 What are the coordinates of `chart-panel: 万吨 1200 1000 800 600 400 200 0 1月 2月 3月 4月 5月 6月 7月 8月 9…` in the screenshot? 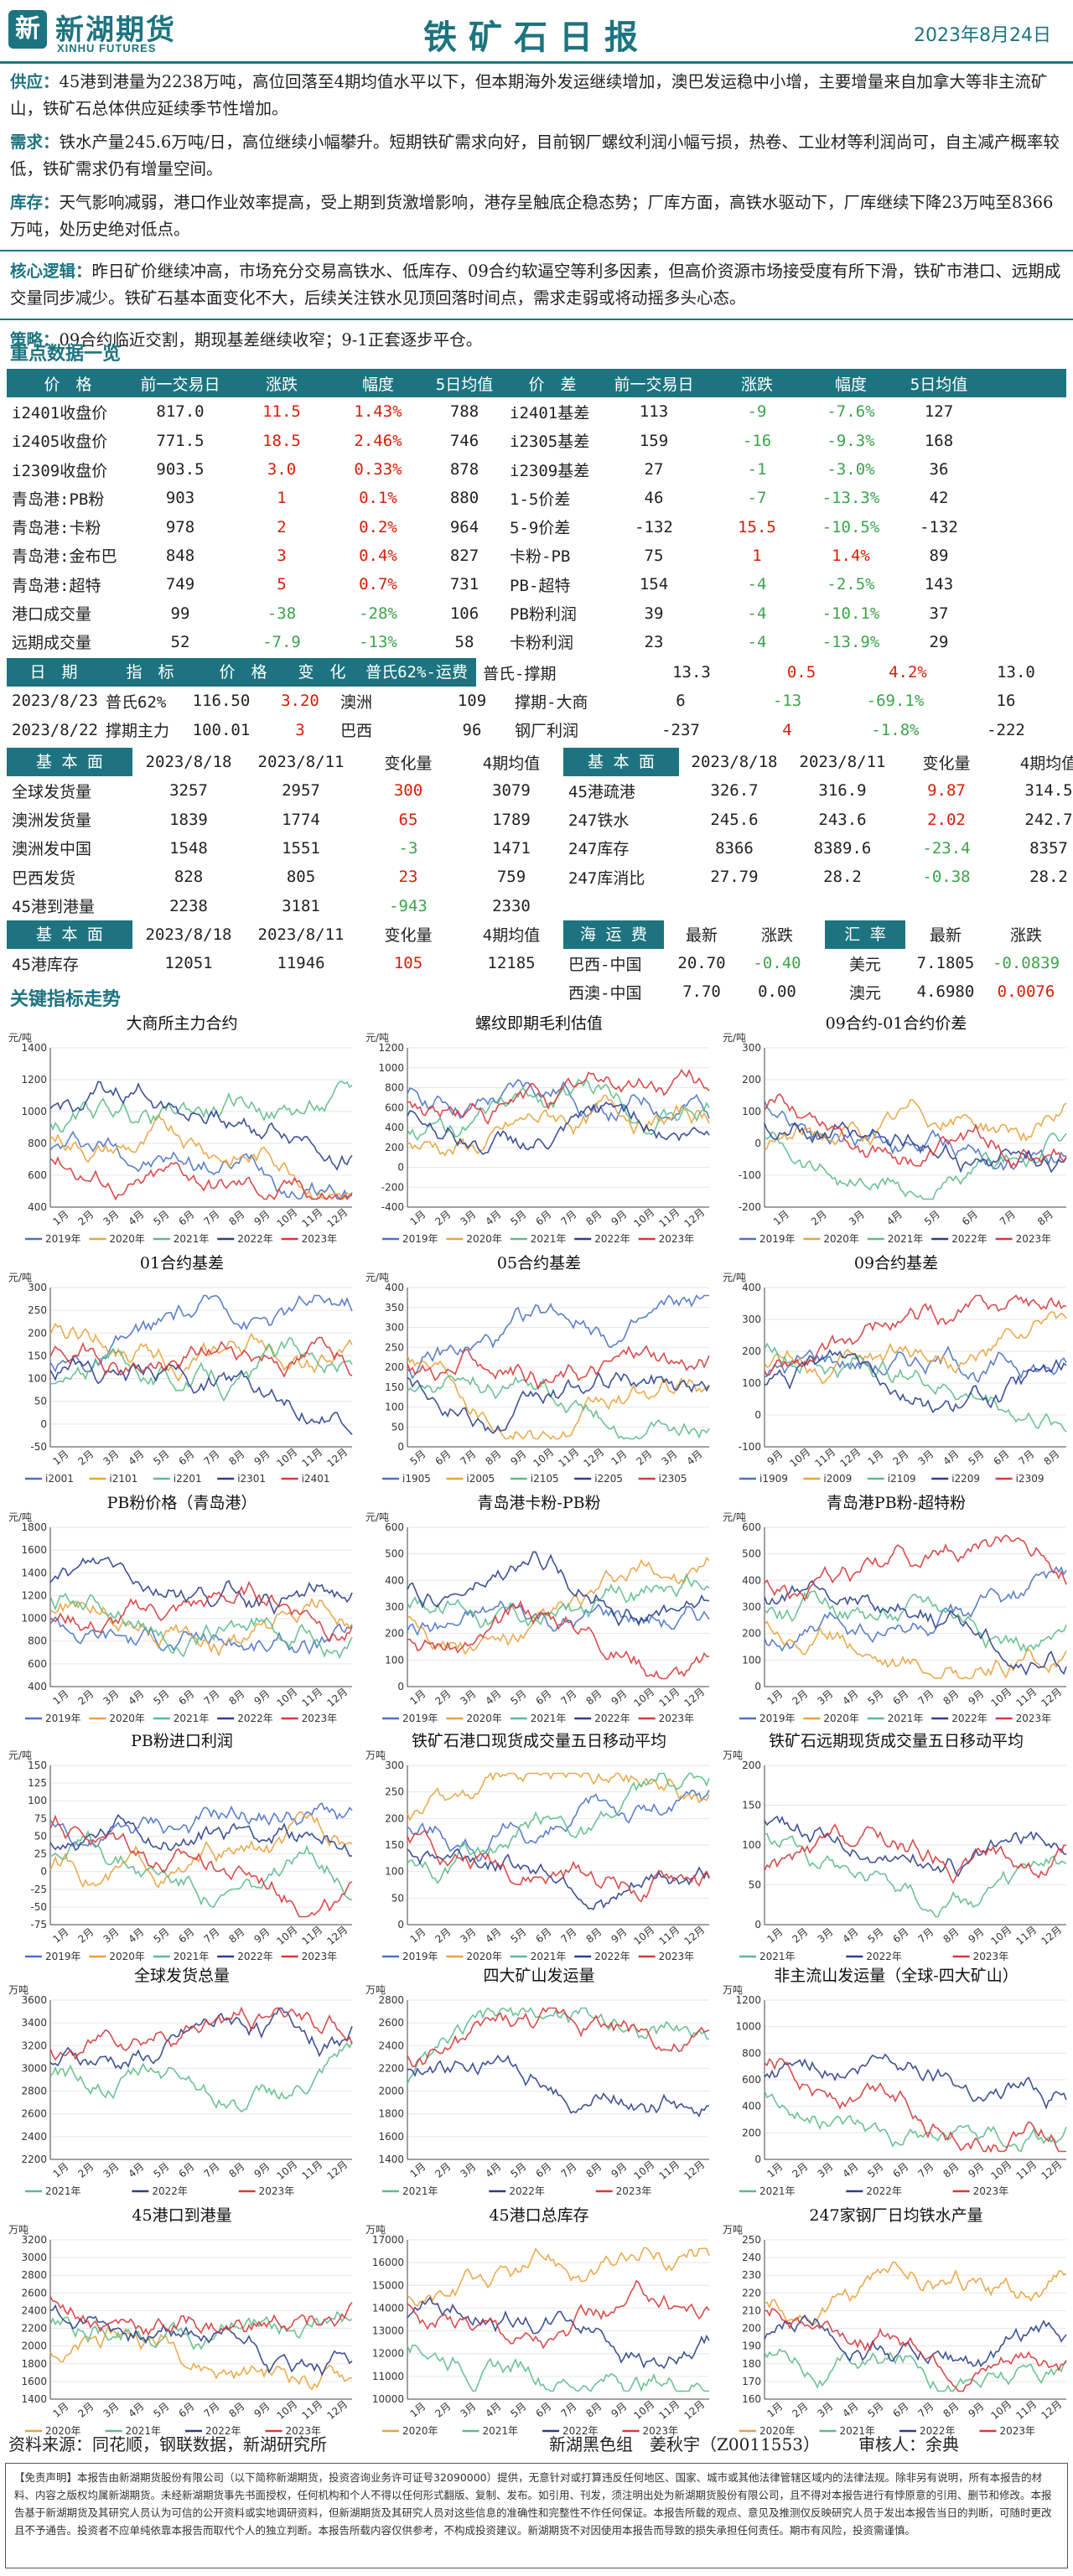 It's located at (896, 2082).